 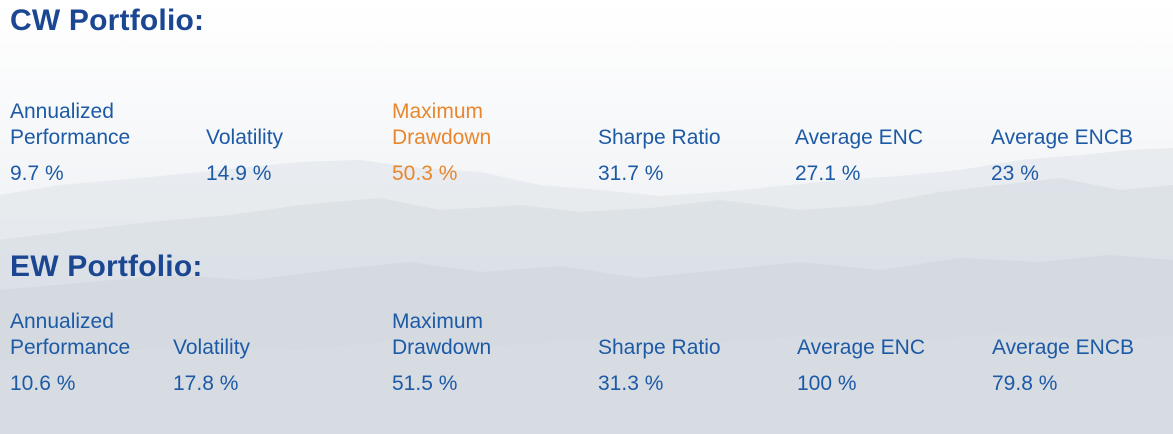 What do you see at coordinates (37, 173) in the screenshot?
I see `metric-value: 9.7 %` at bounding box center [37, 173].